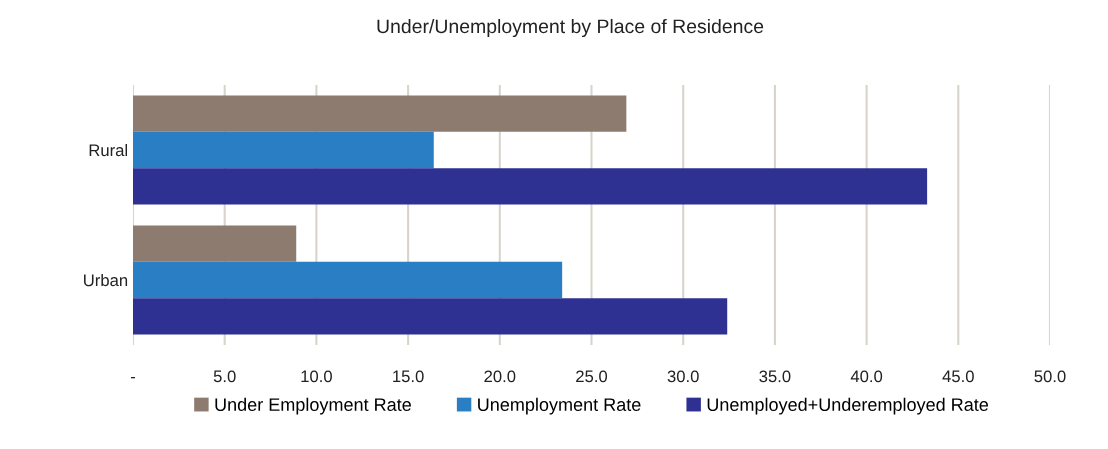 The image size is (1108, 449). Describe the element at coordinates (958, 376) in the screenshot. I see `x-tick-label: 45.0` at that location.